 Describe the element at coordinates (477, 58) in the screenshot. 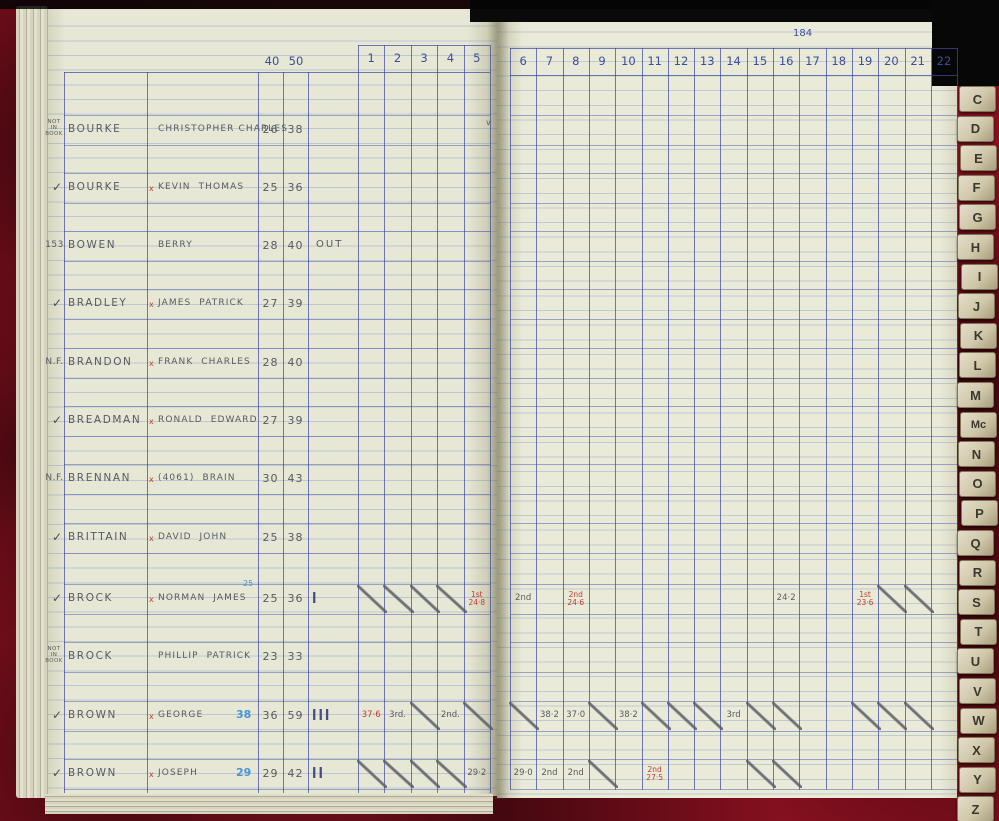

I see `game-column-header: 5` at that location.